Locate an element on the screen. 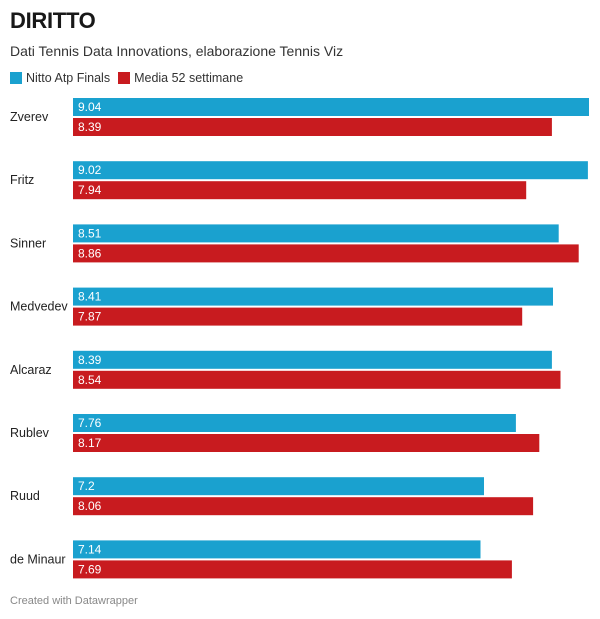 This screenshot has width=600, height=619. value-label-nitto-zverev: 9.04 is located at coordinates (90, 107).